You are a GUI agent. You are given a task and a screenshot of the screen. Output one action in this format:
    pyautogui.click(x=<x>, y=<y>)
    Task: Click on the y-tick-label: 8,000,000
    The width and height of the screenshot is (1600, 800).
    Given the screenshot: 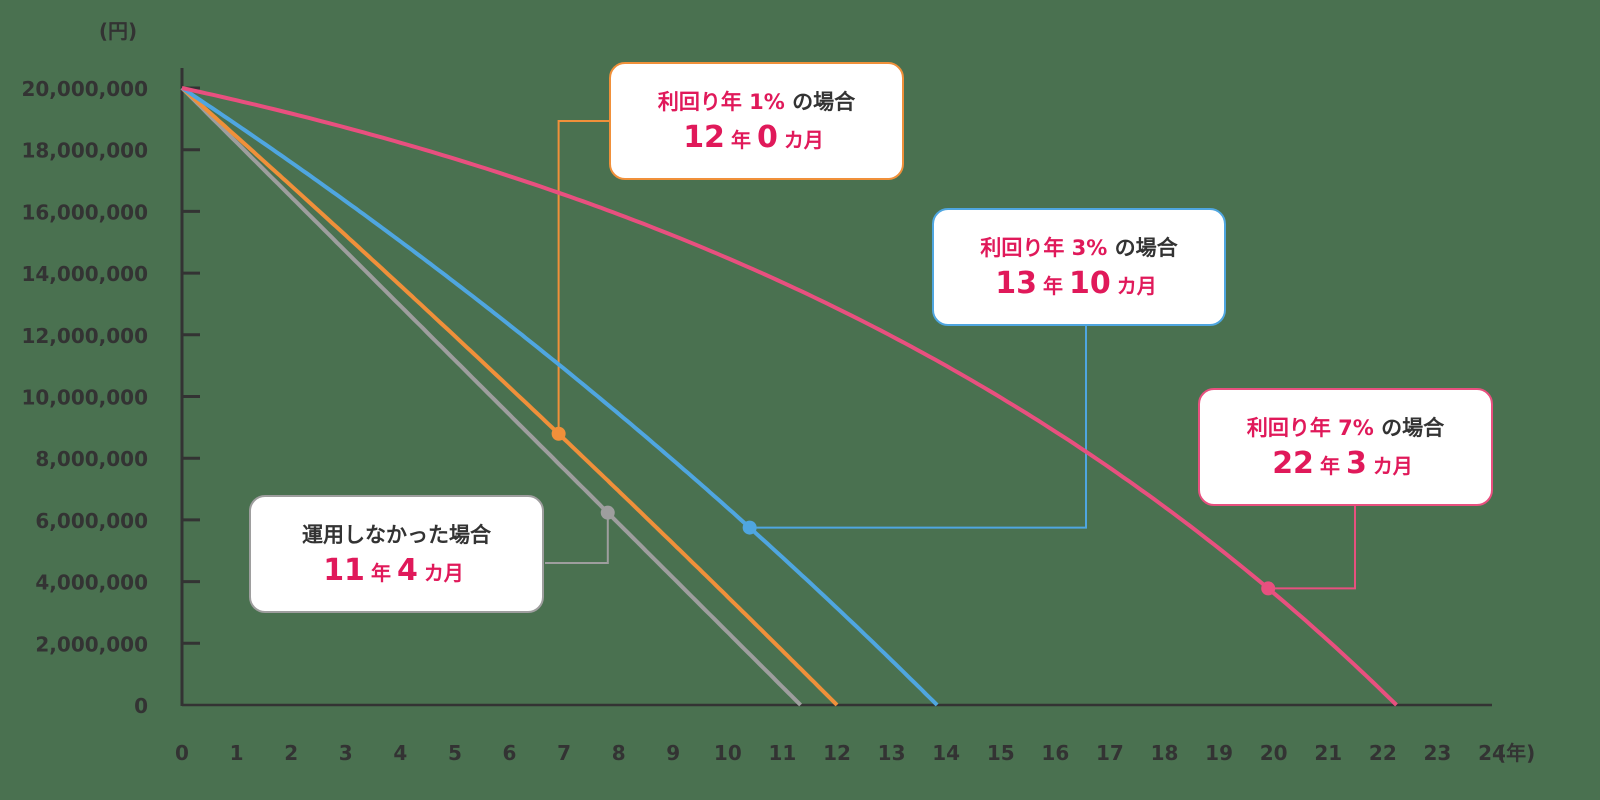 What is the action you would take?
    pyautogui.click(x=91, y=459)
    